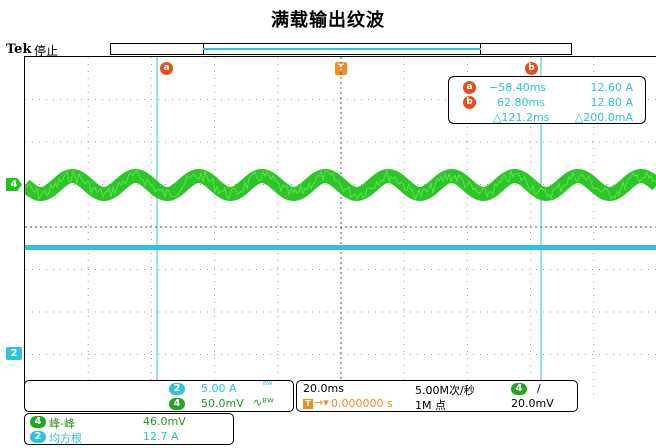 The image size is (656, 448). Describe the element at coordinates (445, 390) in the screenshot. I see `sample-rate: 5.00M次/秒` at that location.